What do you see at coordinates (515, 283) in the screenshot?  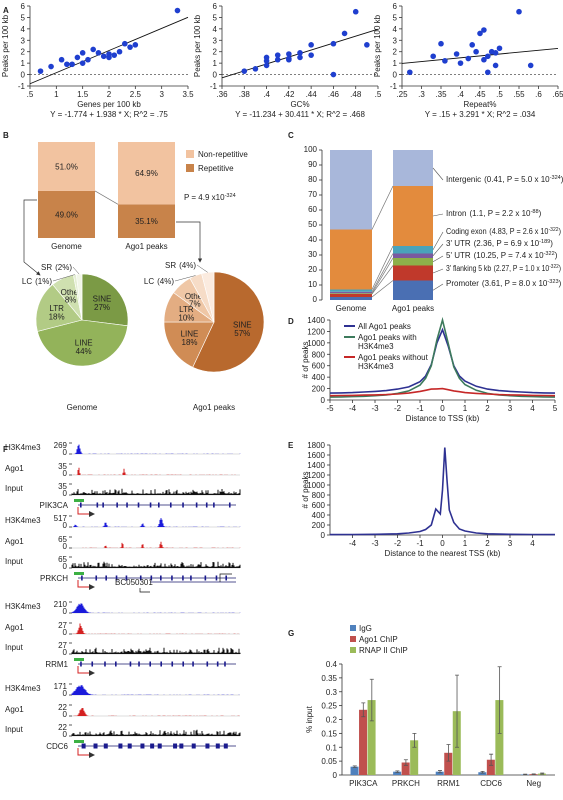 I see `segment-stat-part: (3.61, P = 8.0 x 10` at bounding box center [515, 283].